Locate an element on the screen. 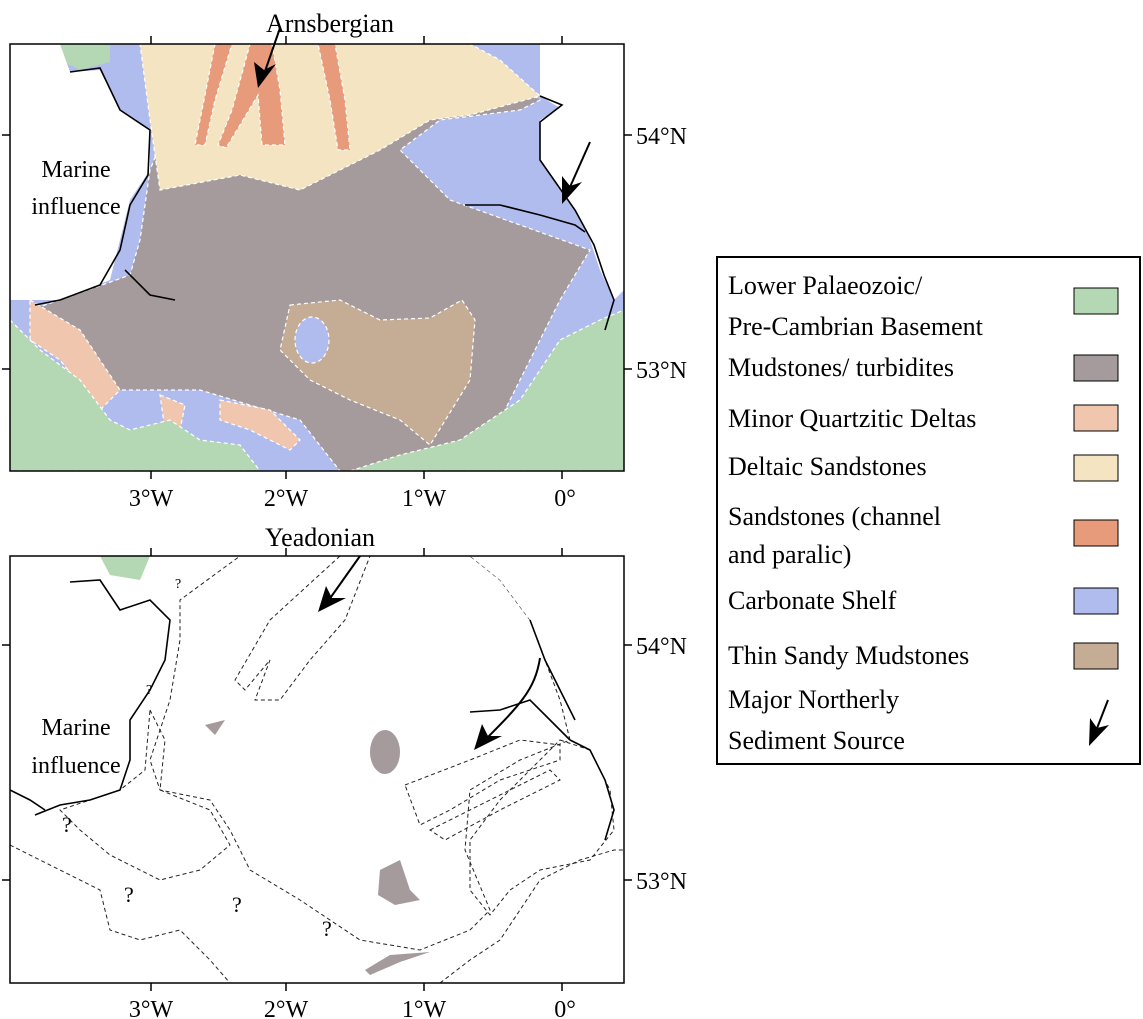 This screenshot has height=1019, width=1143. legend-swatch-deltaic is located at coordinates (1096, 468).